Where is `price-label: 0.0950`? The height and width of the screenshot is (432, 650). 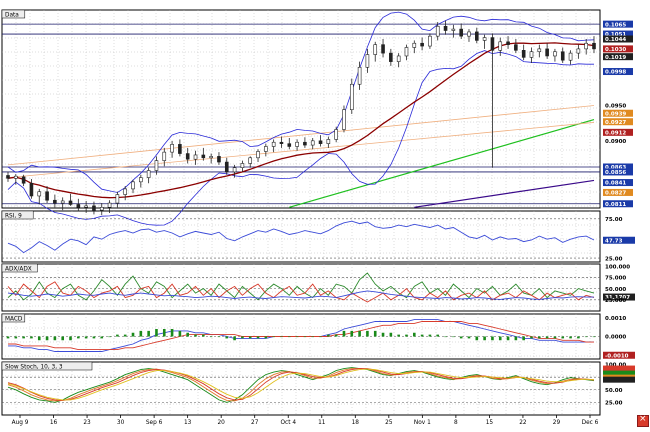
price-label: 0.0950 is located at coordinates (615, 107).